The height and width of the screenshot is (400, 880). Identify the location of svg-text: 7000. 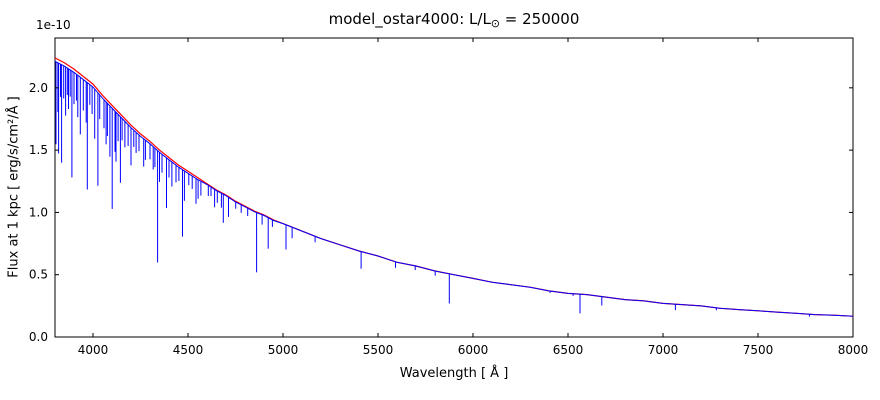
(663, 350).